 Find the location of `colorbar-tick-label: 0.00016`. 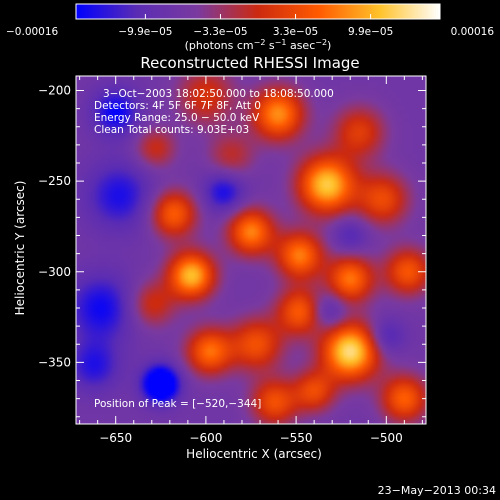

colorbar-tick-label: 0.00016 is located at coordinates (473, 32).